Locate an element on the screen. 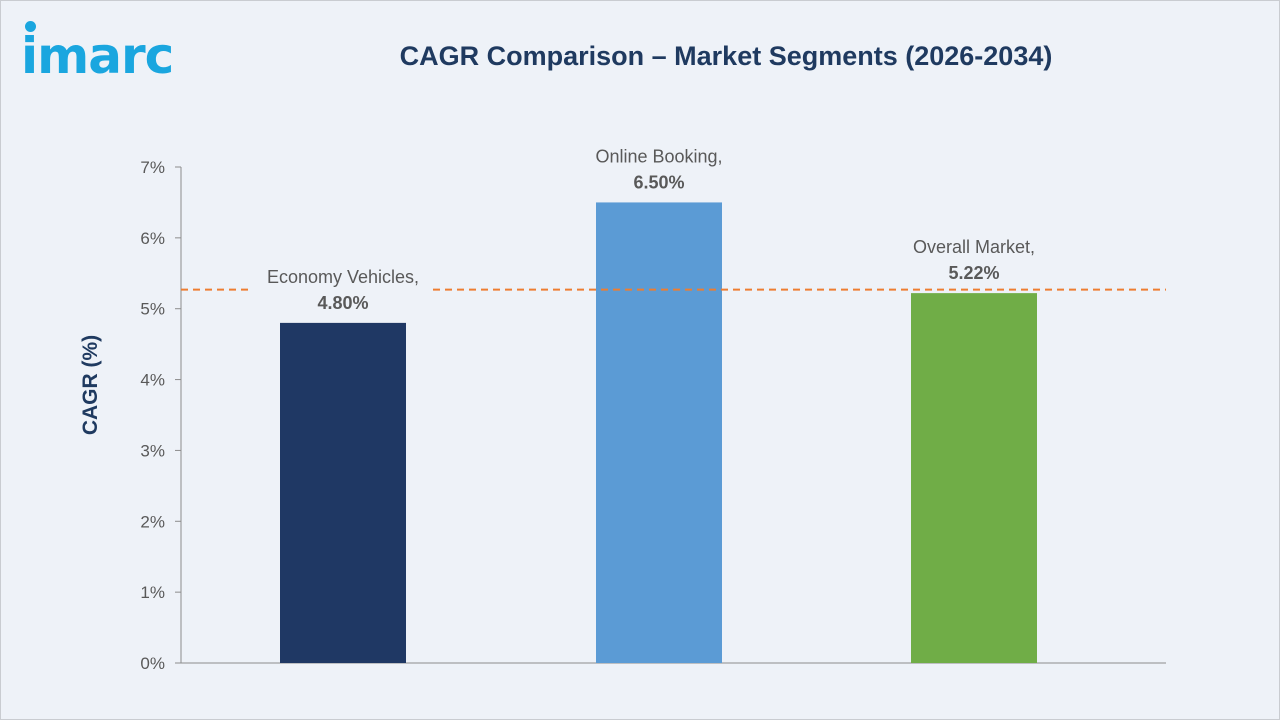 Image resolution: width=1280 pixels, height=721 pixels. data-label-category: Economy Vehicles, is located at coordinates (343, 277).